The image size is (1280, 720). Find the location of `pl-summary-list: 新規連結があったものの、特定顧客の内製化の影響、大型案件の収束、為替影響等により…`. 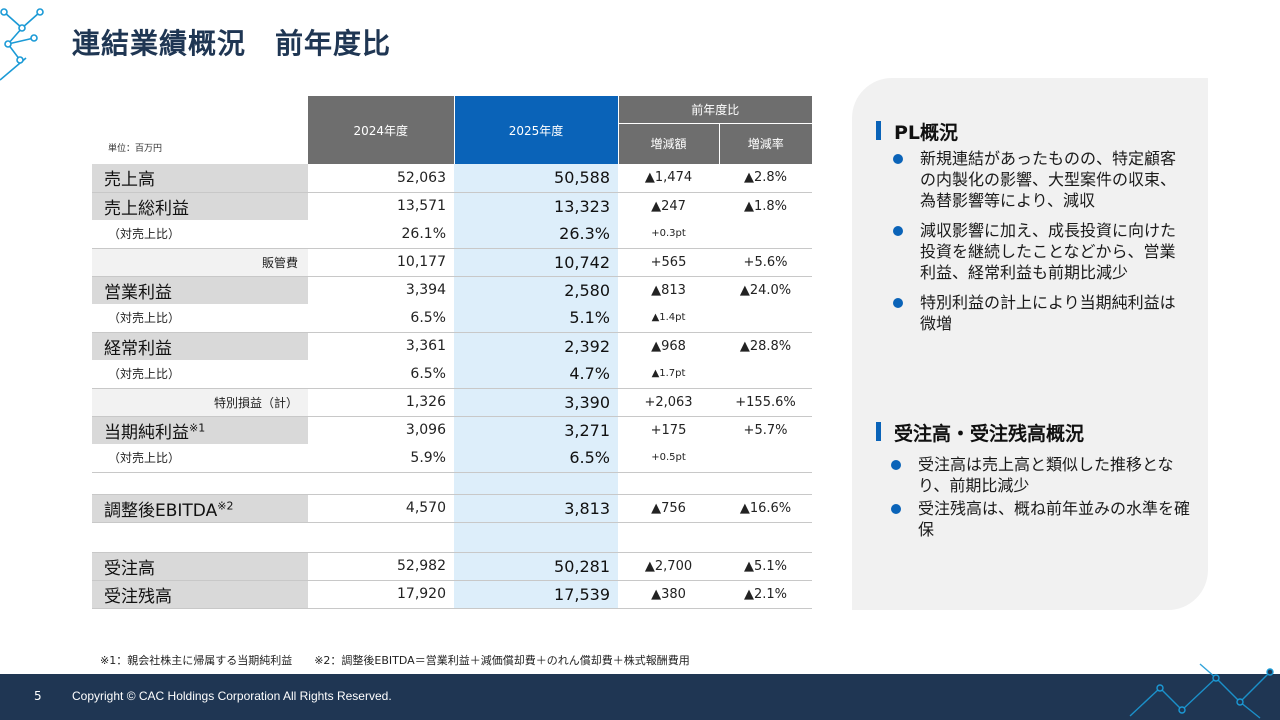

pl-summary-list: 新規連結があったものの、特定顧客の内製化の影響、大型案件の収束、為替影響等により… is located at coordinates (1040, 245).